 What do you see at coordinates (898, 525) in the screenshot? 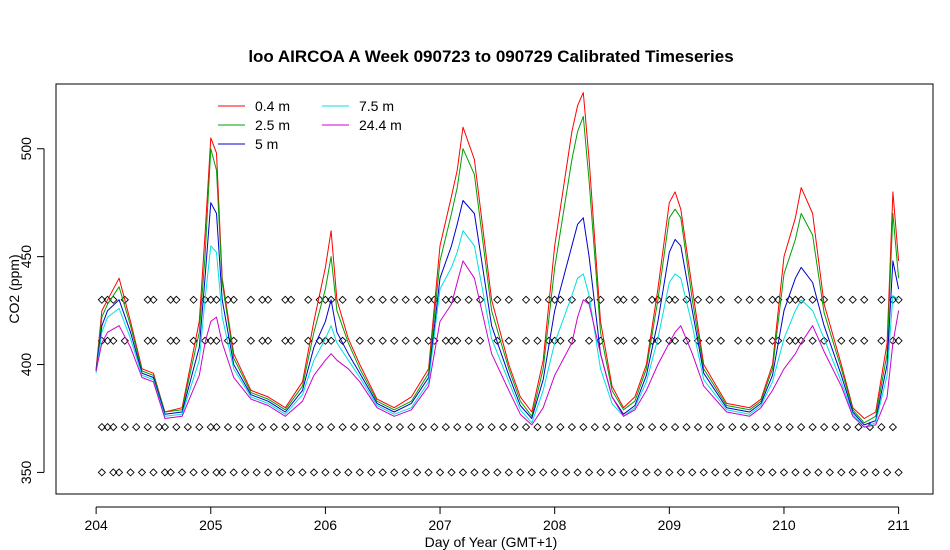
I see `x-tick-label: 211` at bounding box center [898, 525].